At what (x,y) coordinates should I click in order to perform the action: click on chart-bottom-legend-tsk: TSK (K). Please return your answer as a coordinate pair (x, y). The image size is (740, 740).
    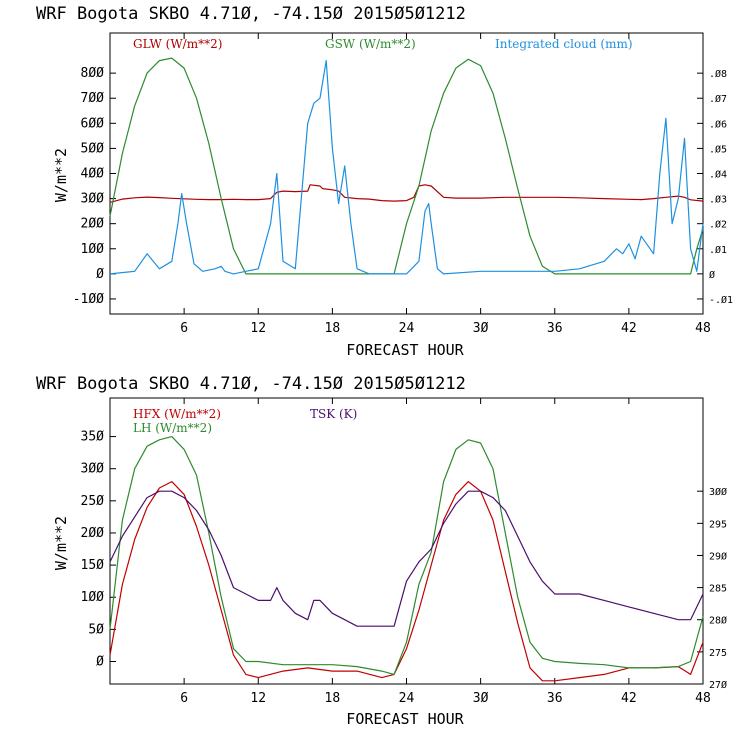
    Looking at the image, I should click on (333, 414).